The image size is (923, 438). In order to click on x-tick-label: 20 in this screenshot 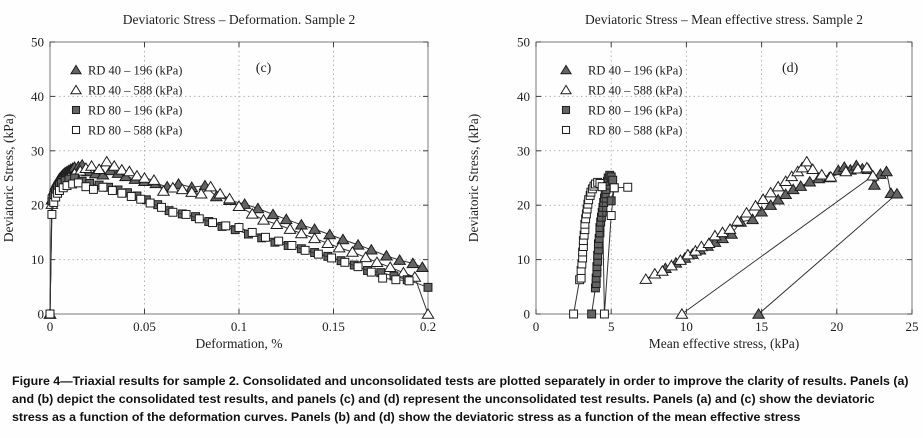, I will do `click(836, 326)`.